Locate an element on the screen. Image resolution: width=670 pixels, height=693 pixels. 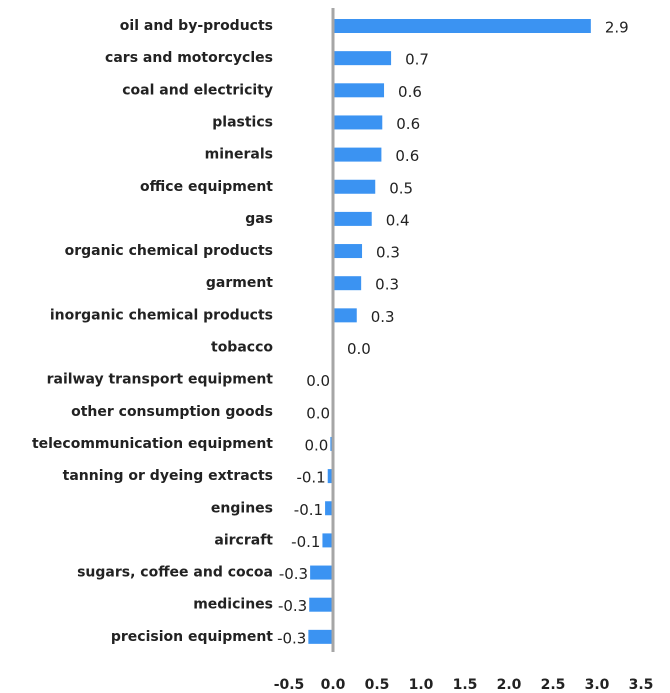
category-label: minerals is located at coordinates (239, 155).